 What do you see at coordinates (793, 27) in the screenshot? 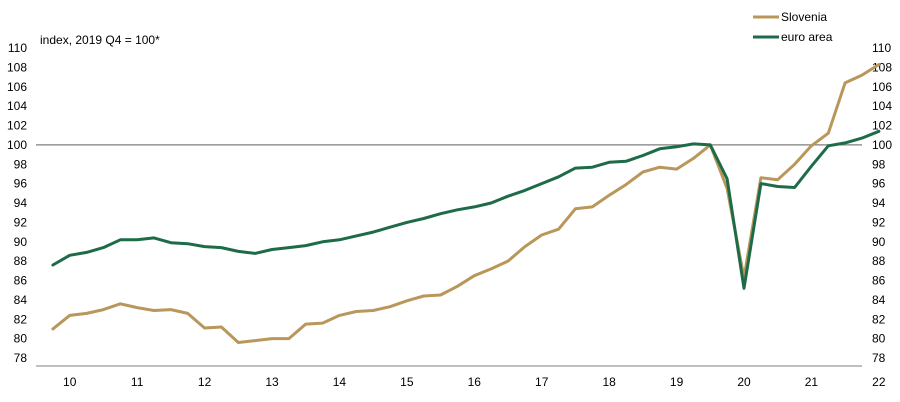
I see `legend: Slovenia euro area` at bounding box center [793, 27].